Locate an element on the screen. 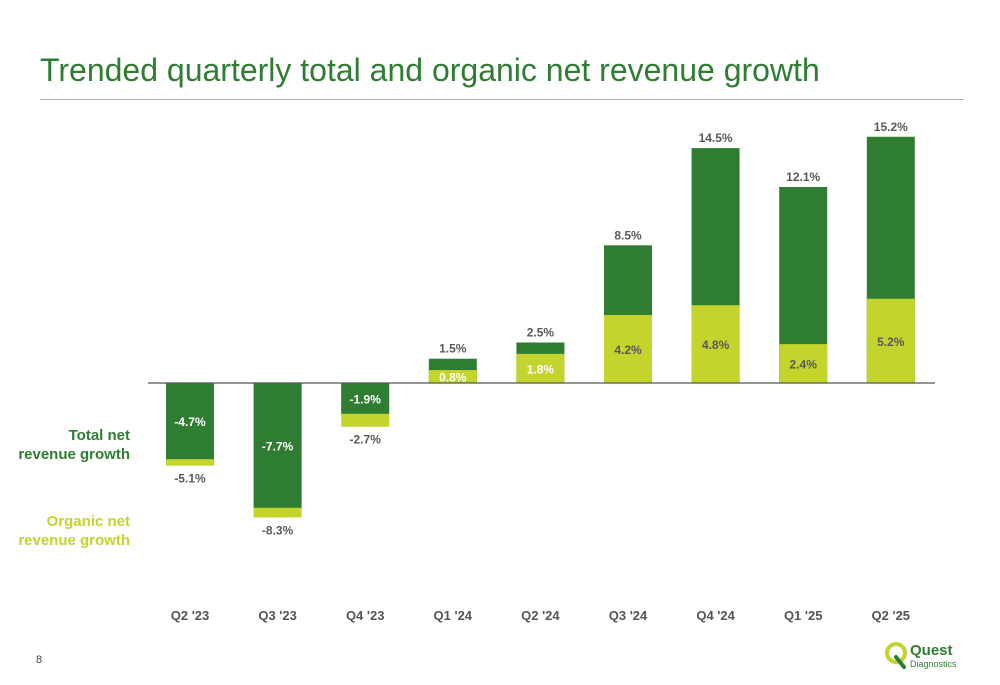 The width and height of the screenshot is (1000, 685). total-growth-label: -8.3% is located at coordinates (278, 530).